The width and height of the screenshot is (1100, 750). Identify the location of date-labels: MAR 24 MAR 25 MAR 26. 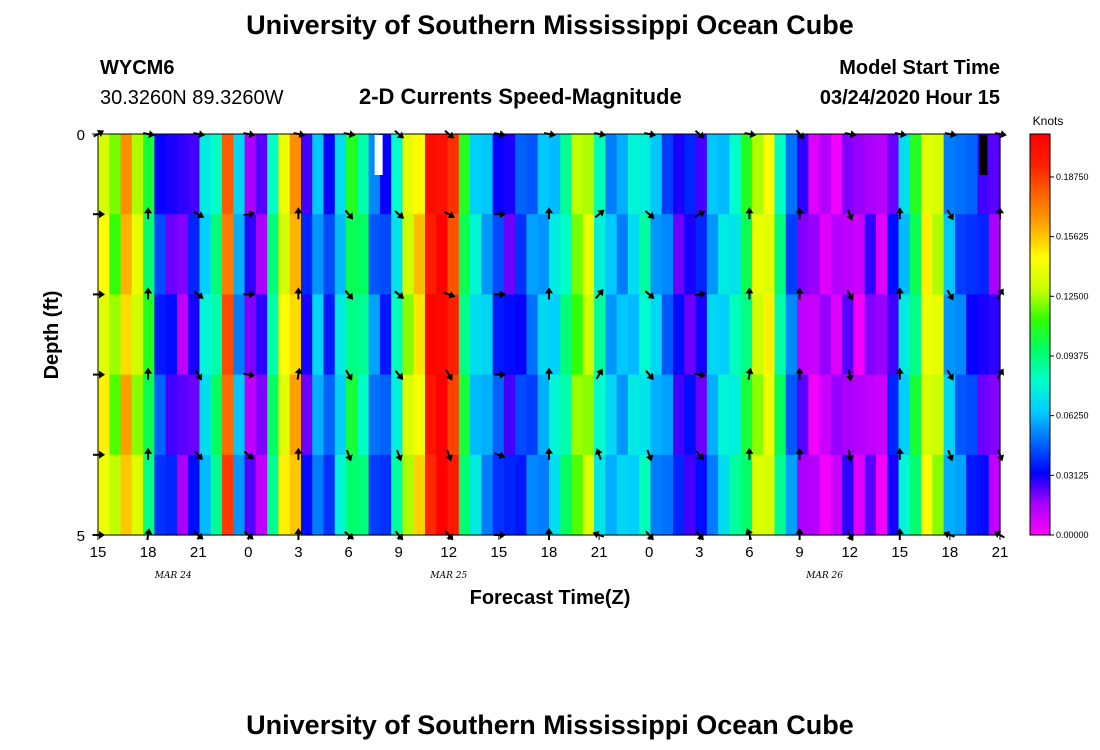
(499, 576).